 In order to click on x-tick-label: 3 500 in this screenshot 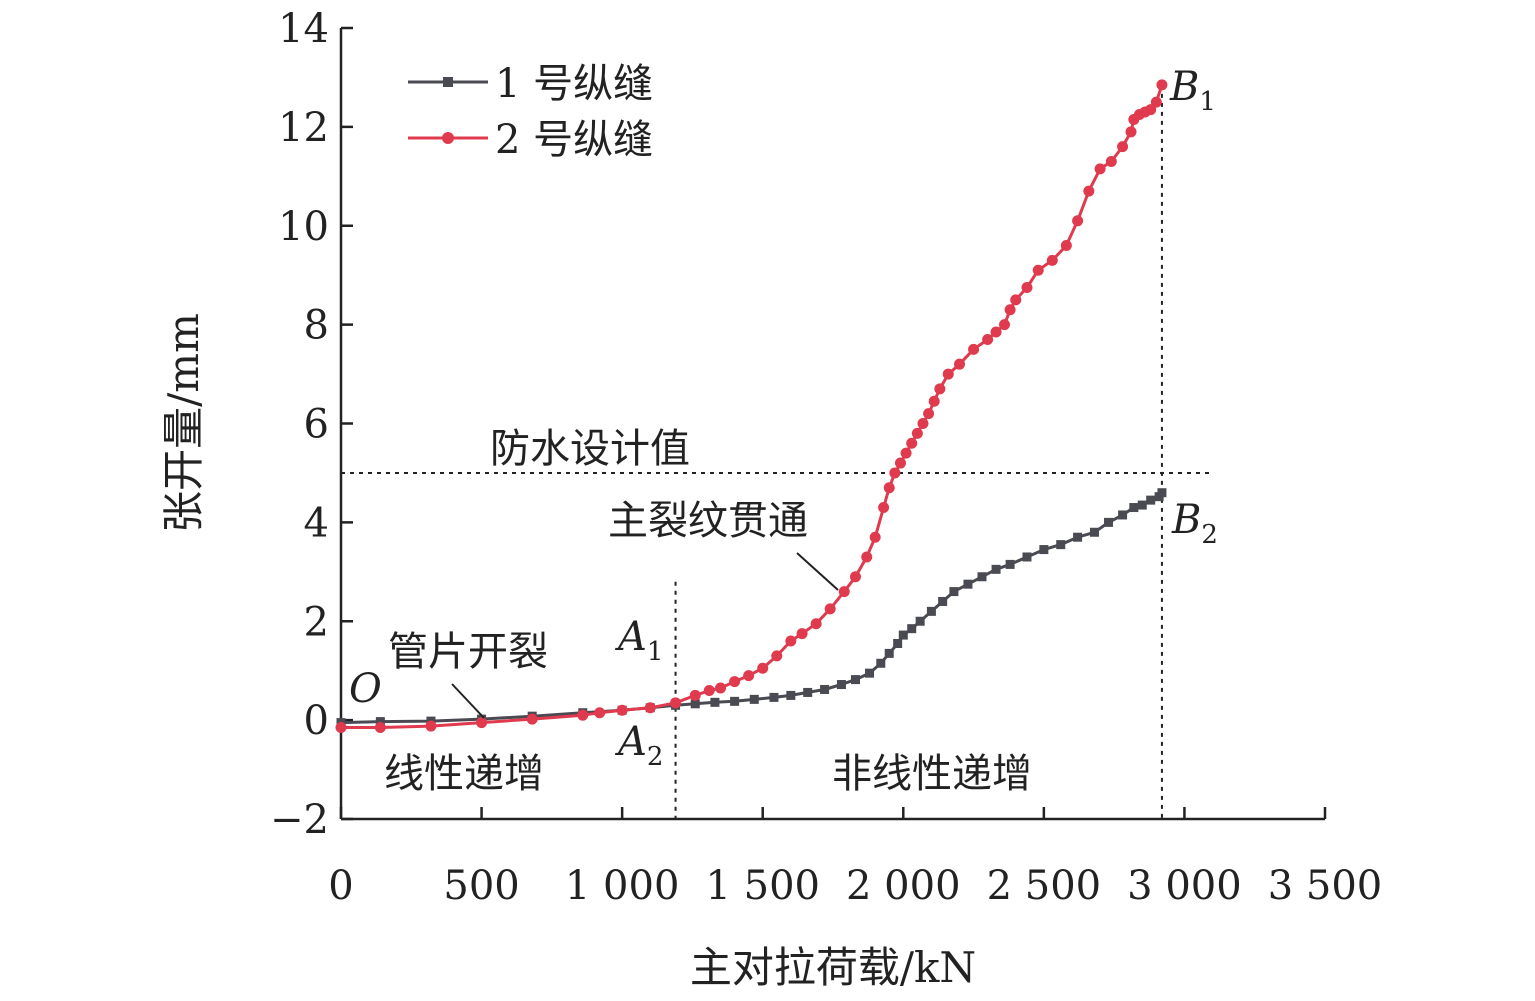, I will do `click(1325, 886)`.